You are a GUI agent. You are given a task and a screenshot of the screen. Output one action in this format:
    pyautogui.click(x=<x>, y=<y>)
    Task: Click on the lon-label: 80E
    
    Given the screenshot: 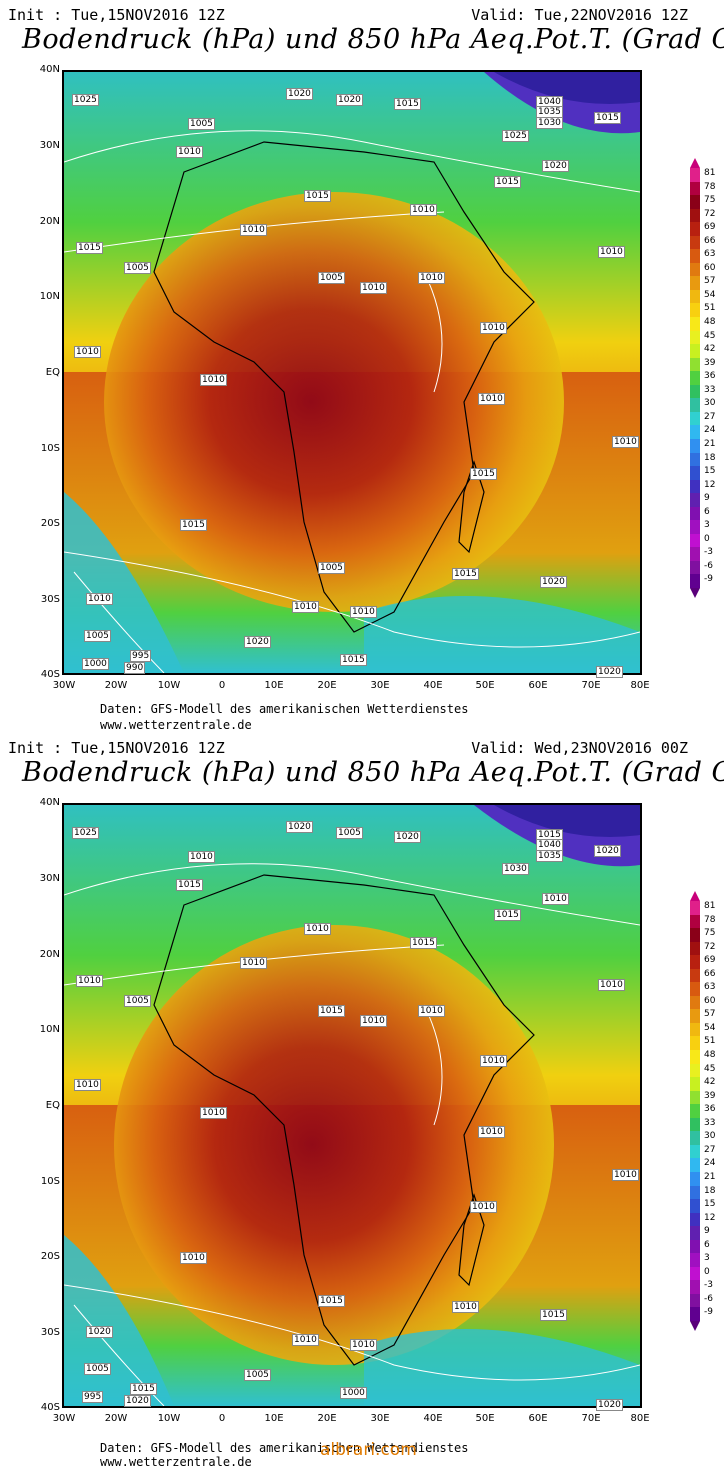 What is the action you would take?
    pyautogui.click(x=640, y=685)
    